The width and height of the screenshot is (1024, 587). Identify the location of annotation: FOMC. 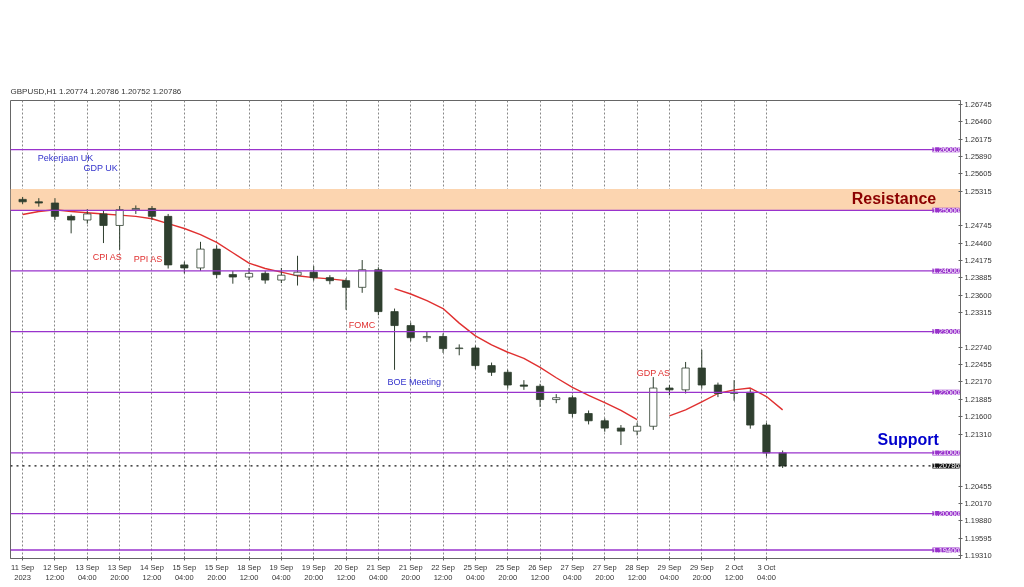
(362, 324).